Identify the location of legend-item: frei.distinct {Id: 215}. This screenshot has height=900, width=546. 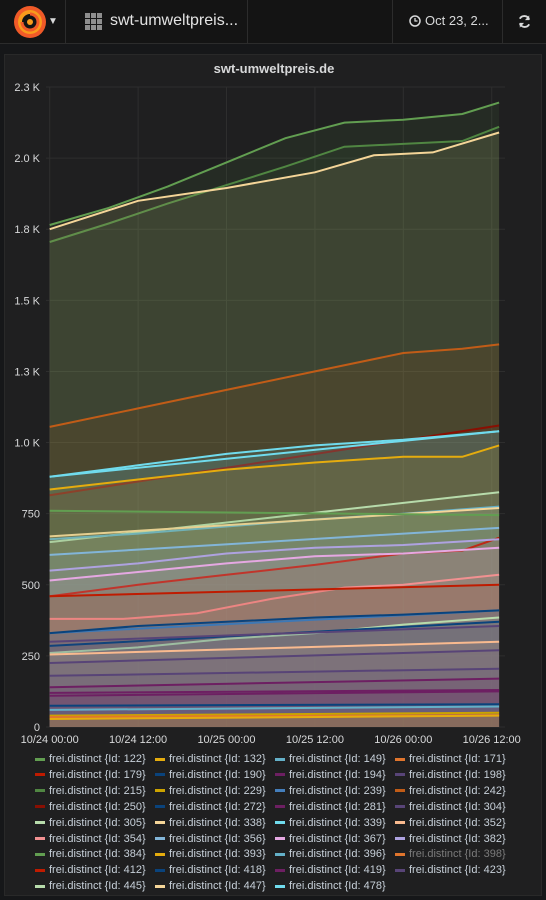
(90, 791).